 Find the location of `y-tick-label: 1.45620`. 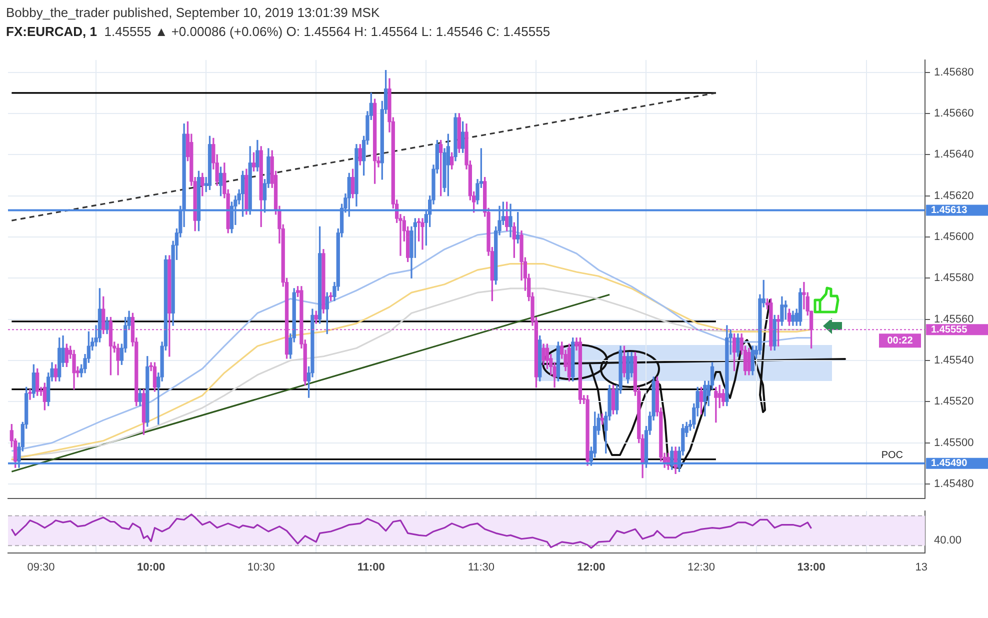

y-tick-label: 1.45620 is located at coordinates (954, 196).